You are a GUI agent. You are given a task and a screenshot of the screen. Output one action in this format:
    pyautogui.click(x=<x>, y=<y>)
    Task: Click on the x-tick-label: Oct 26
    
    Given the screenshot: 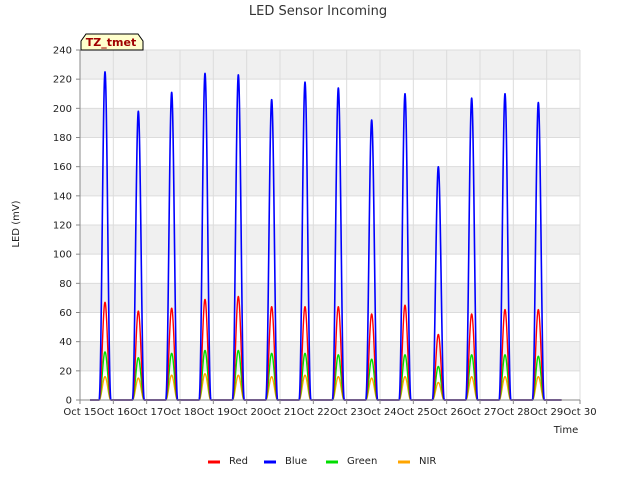 What is the action you would take?
    pyautogui.click(x=446, y=412)
    